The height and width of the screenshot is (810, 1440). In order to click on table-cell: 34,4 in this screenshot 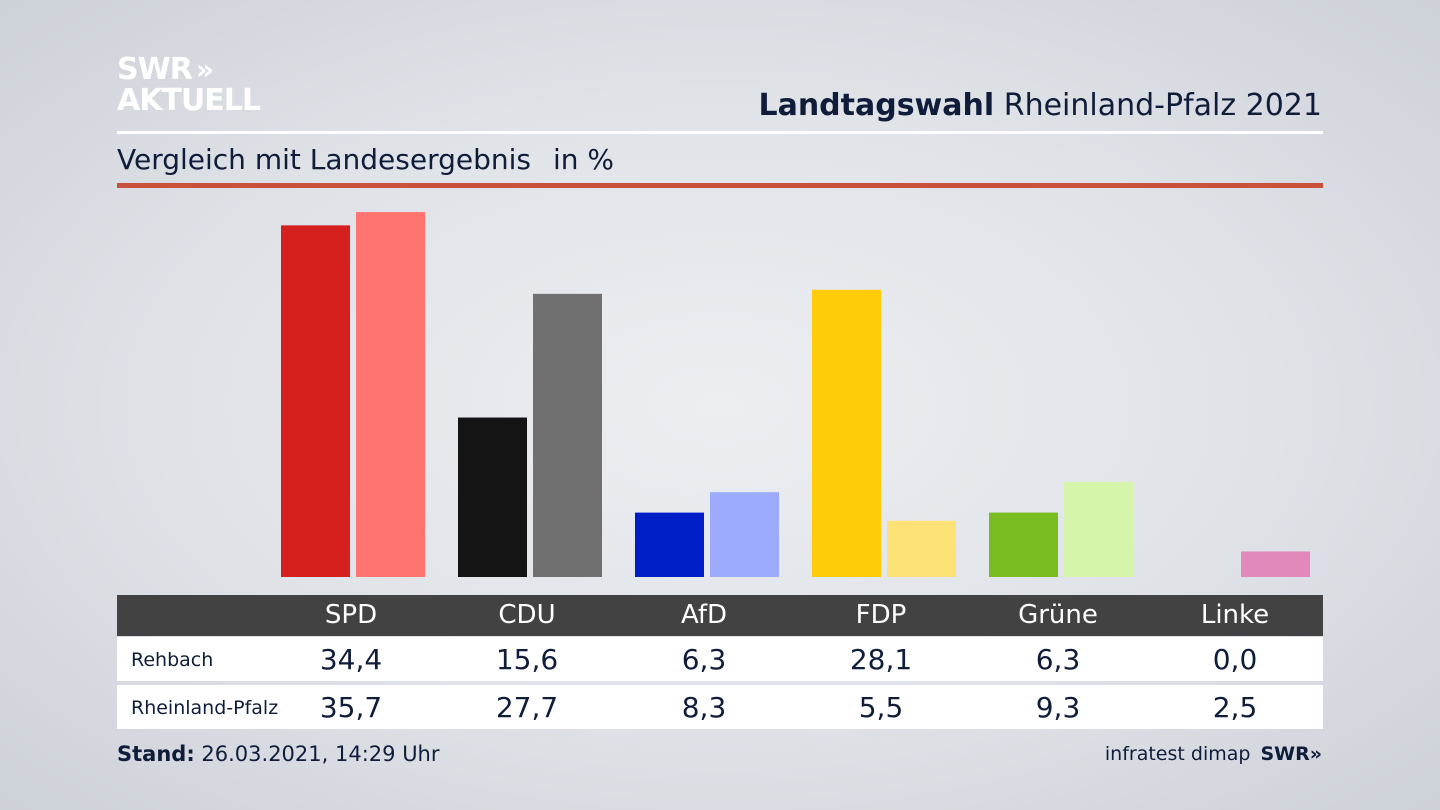, I will do `click(351, 659)`.